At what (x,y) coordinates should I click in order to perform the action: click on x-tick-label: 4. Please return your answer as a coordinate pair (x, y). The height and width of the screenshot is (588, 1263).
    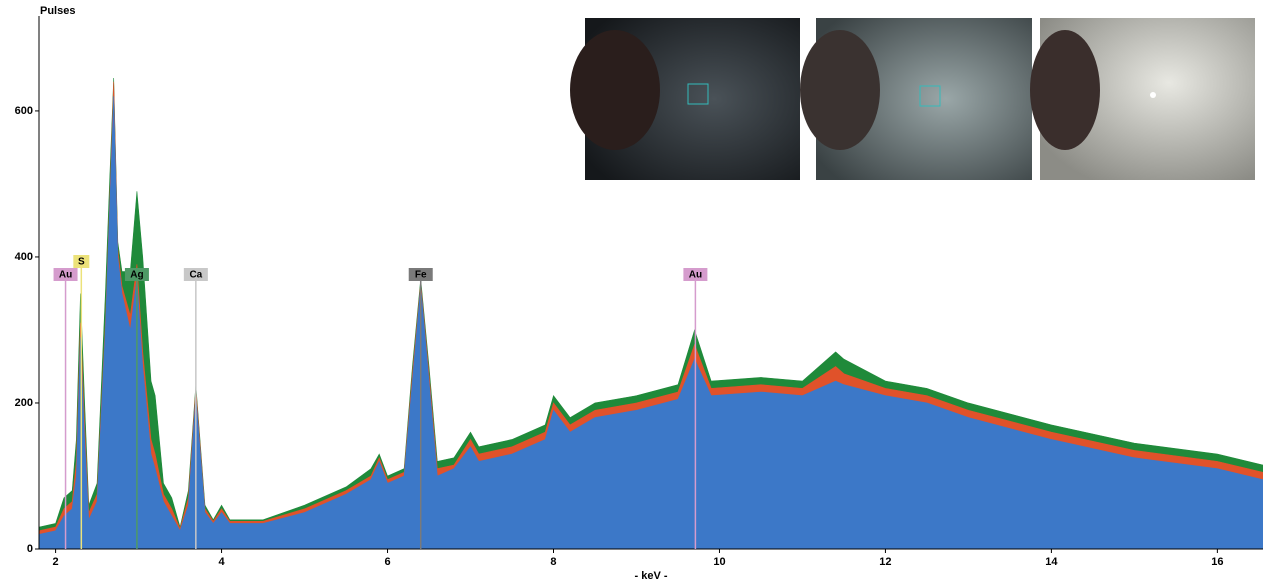
    Looking at the image, I should click on (222, 562).